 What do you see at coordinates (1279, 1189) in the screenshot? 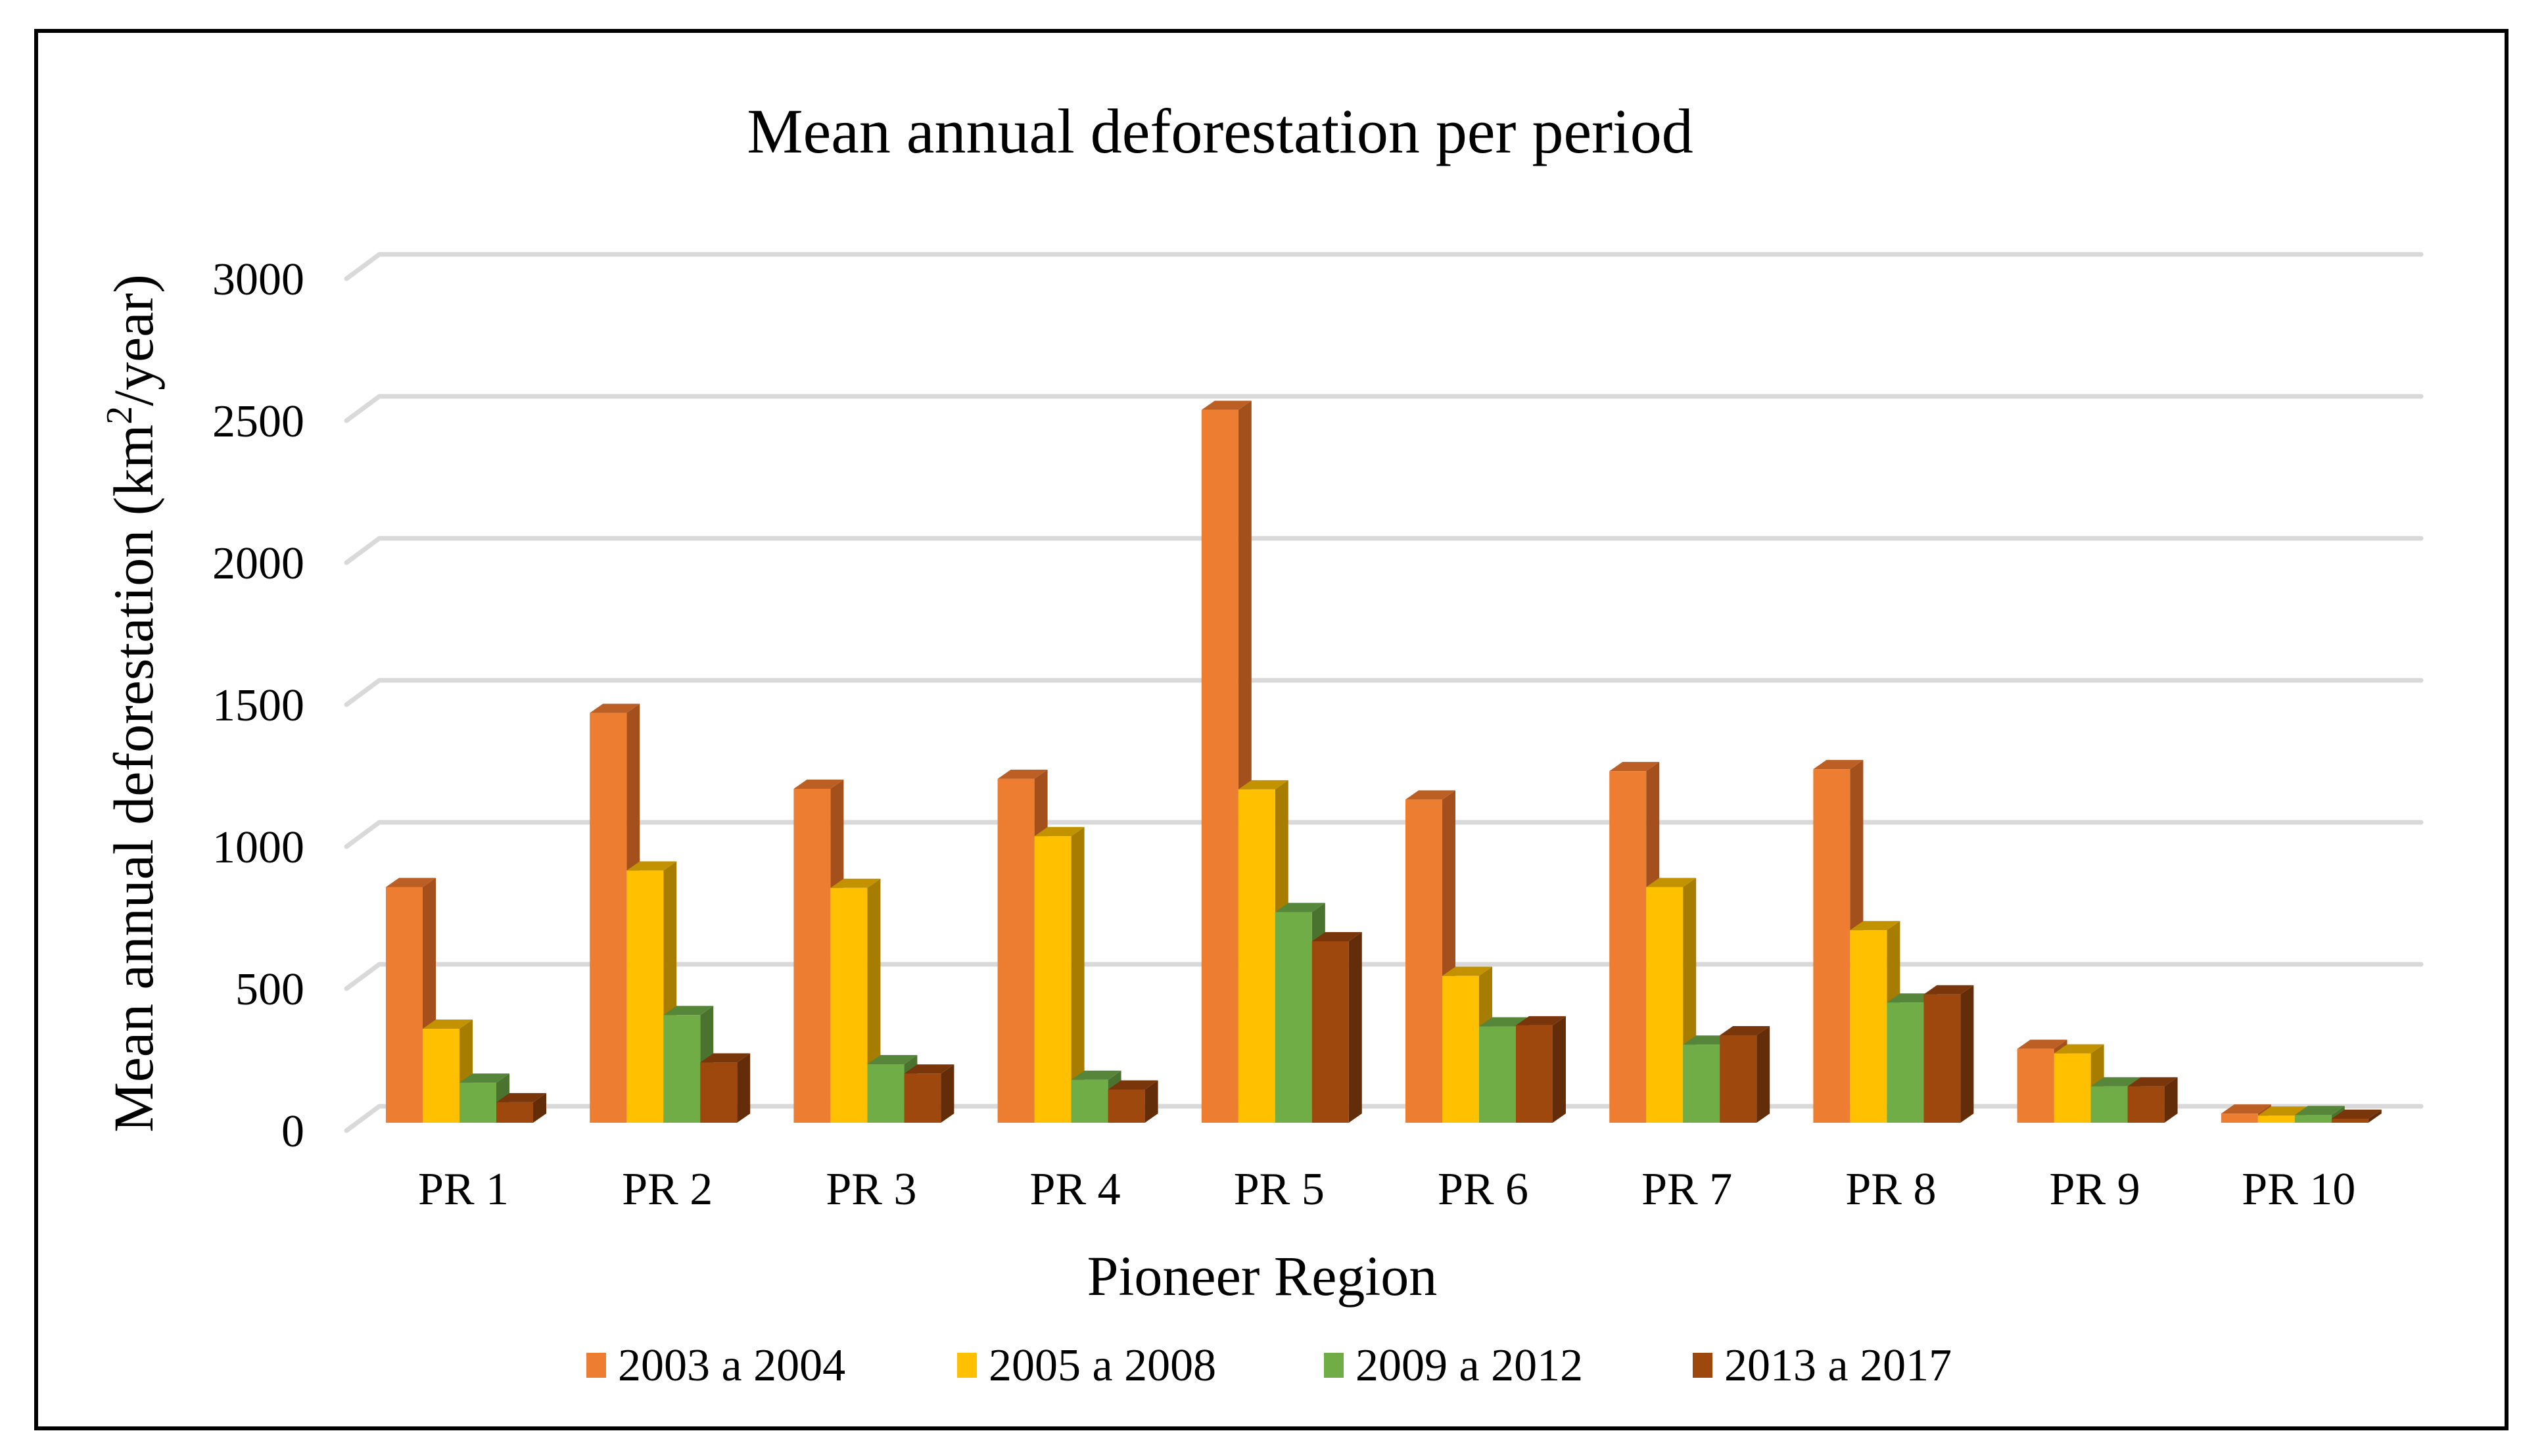
I see `x-tick-label: PR 5` at bounding box center [1279, 1189].